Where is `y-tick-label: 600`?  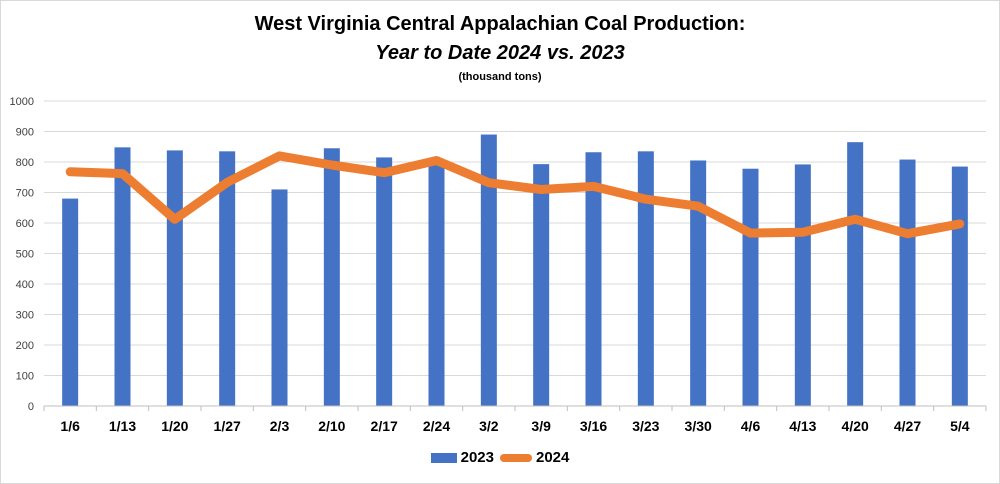 y-tick-label: 600 is located at coordinates (25, 224).